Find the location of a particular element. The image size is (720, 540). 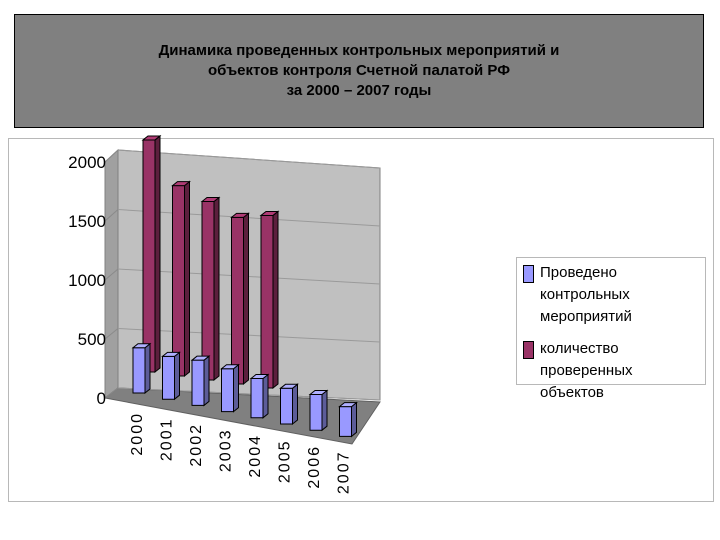

chart-title-line-3: за 2000 – 2007 годы is located at coordinates (359, 90).